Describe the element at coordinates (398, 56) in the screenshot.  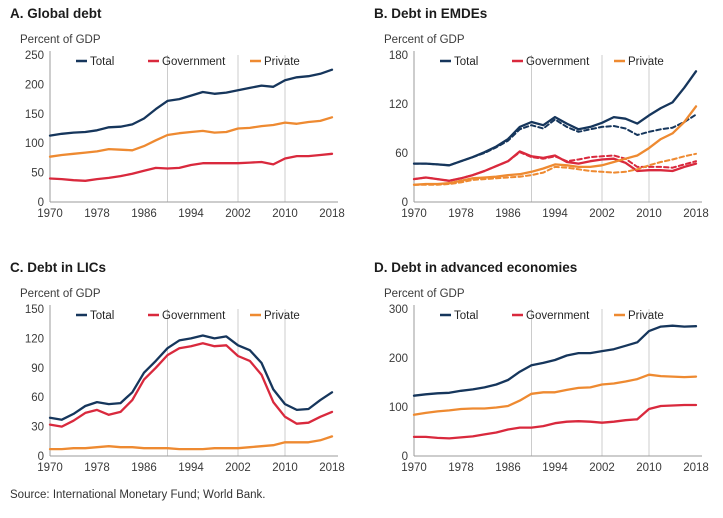
I see `y-tick-label-180: 180` at that location.